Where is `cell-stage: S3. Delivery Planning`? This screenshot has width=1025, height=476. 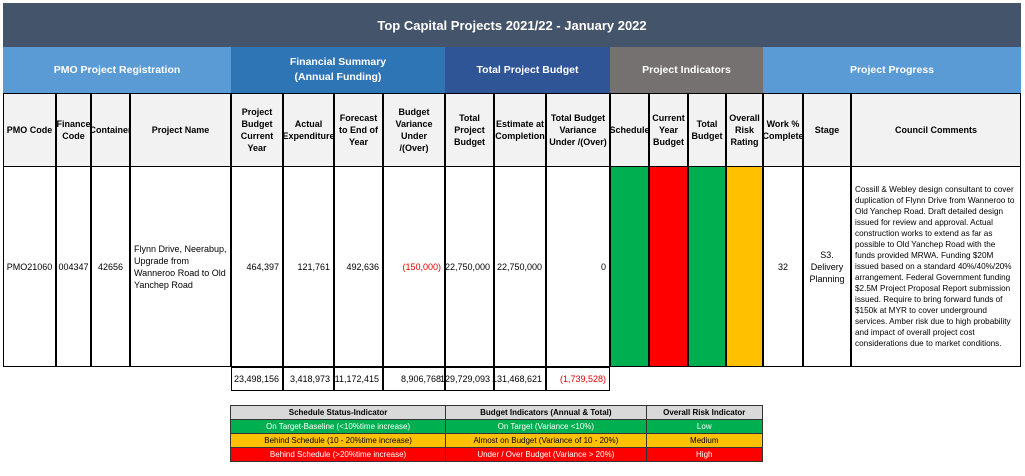
cell-stage: S3. Delivery Planning is located at coordinates (827, 266).